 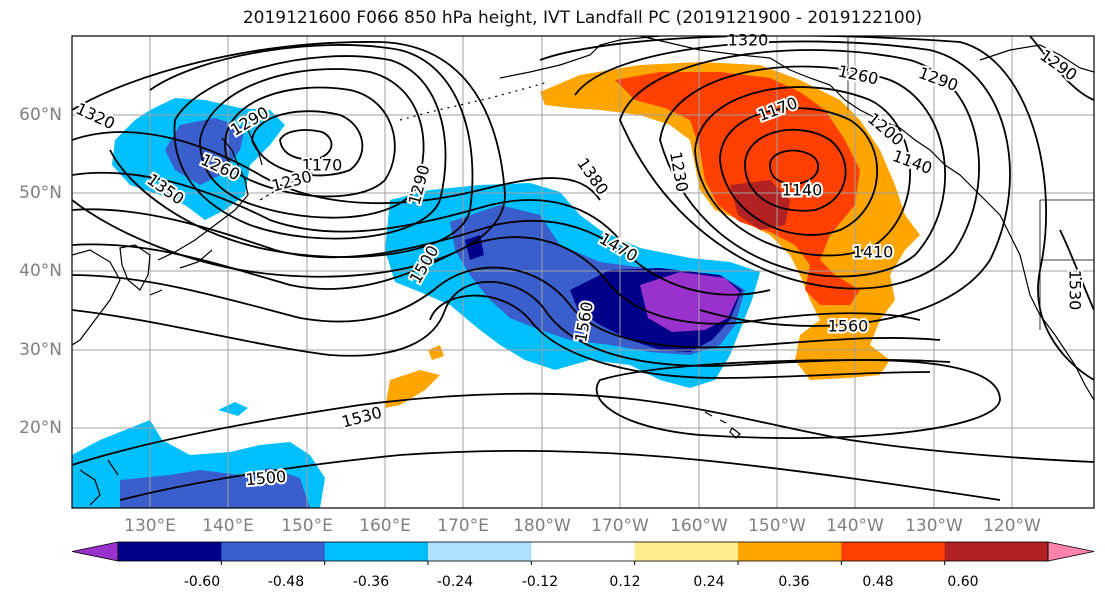 What do you see at coordinates (463, 526) in the screenshot?
I see `lon-label: 170°E` at bounding box center [463, 526].